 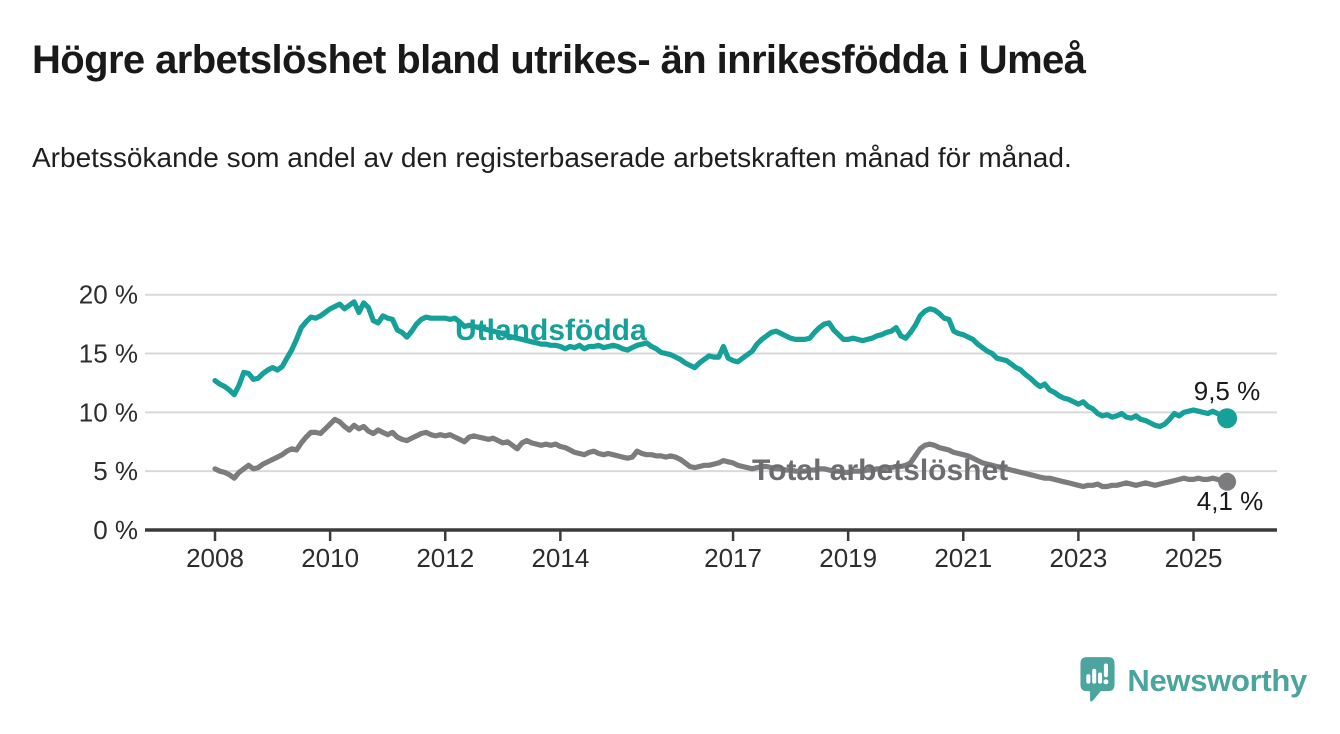 I want to click on y-tick-label: 0 %, so click(x=115, y=530).